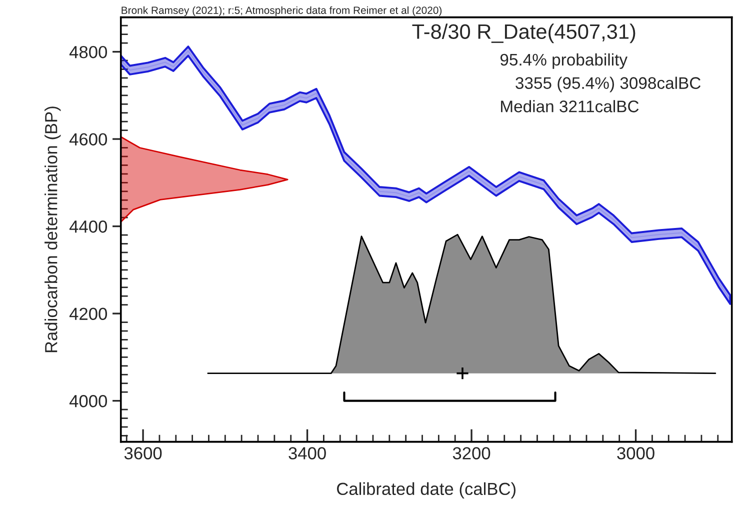 The image size is (737, 509). What do you see at coordinates (88, 139) in the screenshot?
I see `y-tick-label: 4600` at bounding box center [88, 139].